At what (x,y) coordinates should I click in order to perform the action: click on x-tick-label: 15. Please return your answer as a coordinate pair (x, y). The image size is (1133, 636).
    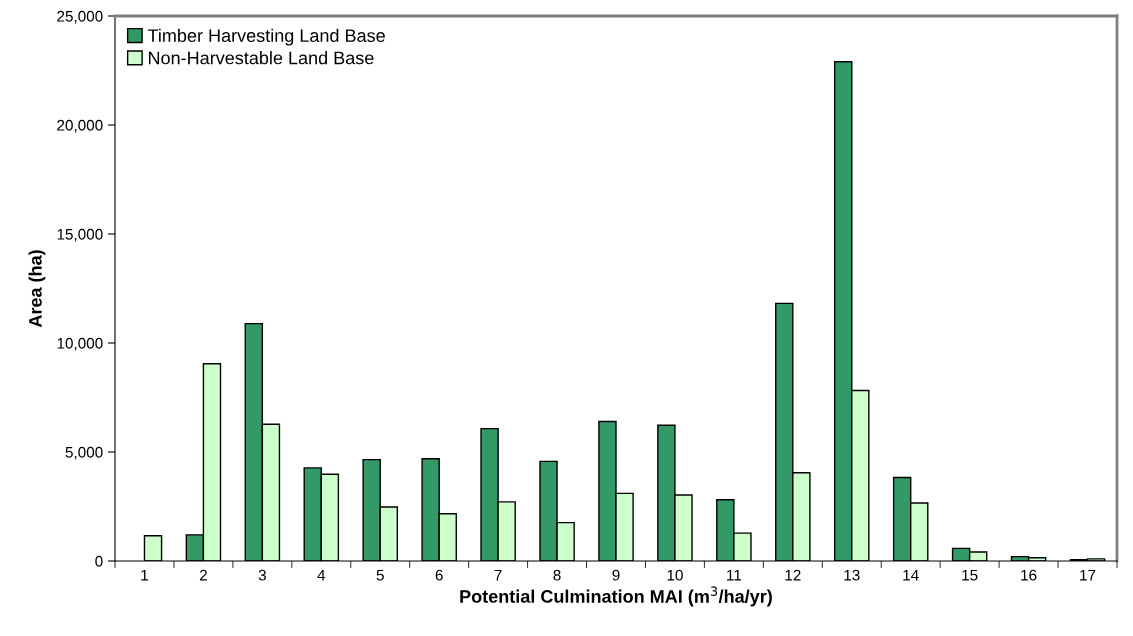
    Looking at the image, I should click on (970, 575).